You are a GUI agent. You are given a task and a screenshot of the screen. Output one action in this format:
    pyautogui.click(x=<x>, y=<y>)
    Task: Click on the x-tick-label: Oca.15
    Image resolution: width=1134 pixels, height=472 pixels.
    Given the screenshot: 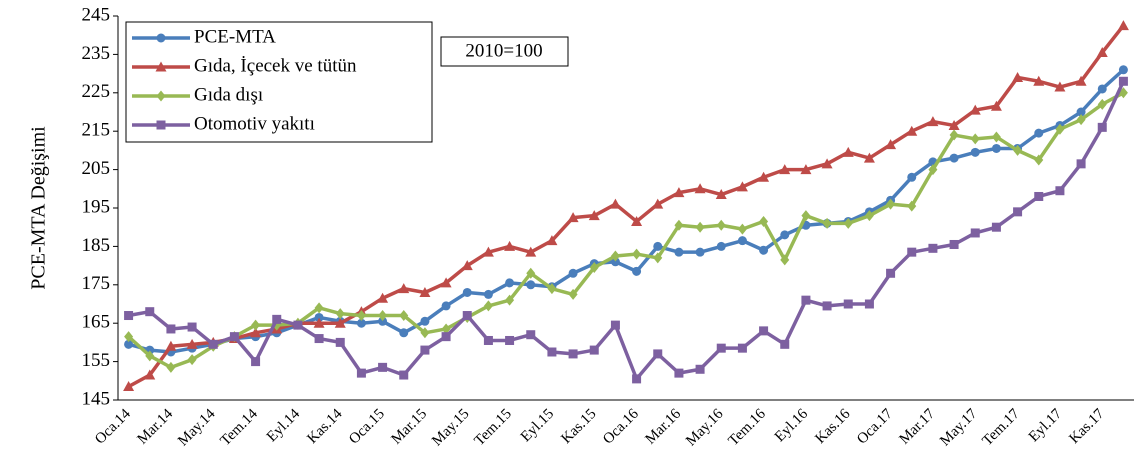 What is the action you would take?
    pyautogui.click(x=367, y=427)
    